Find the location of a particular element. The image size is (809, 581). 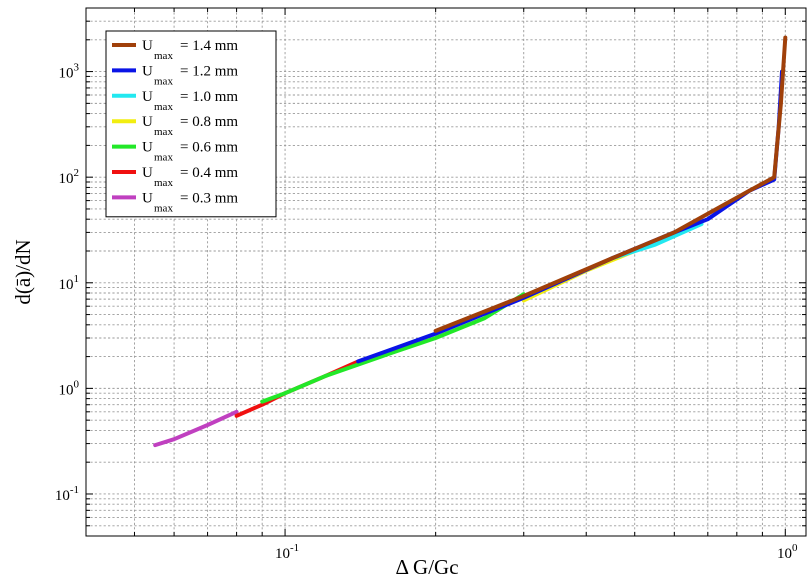

y-axis-label: d(ā)/dN is located at coordinates (23, 271).